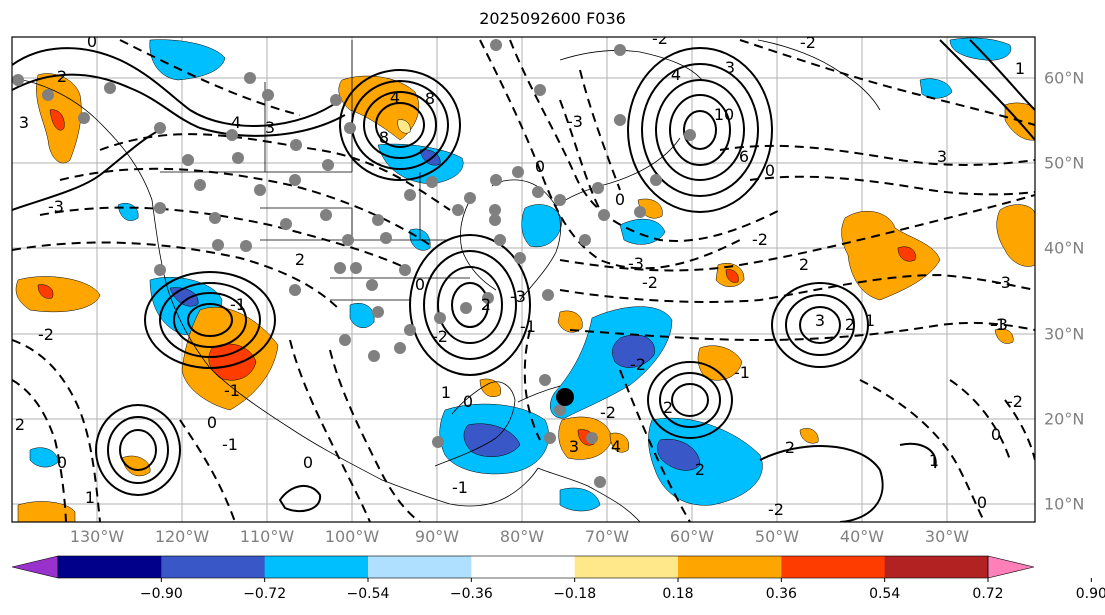 The height and width of the screenshot is (615, 1105). Describe the element at coordinates (607, 536) in the screenshot. I see `longitude-label: 70°W` at that location.